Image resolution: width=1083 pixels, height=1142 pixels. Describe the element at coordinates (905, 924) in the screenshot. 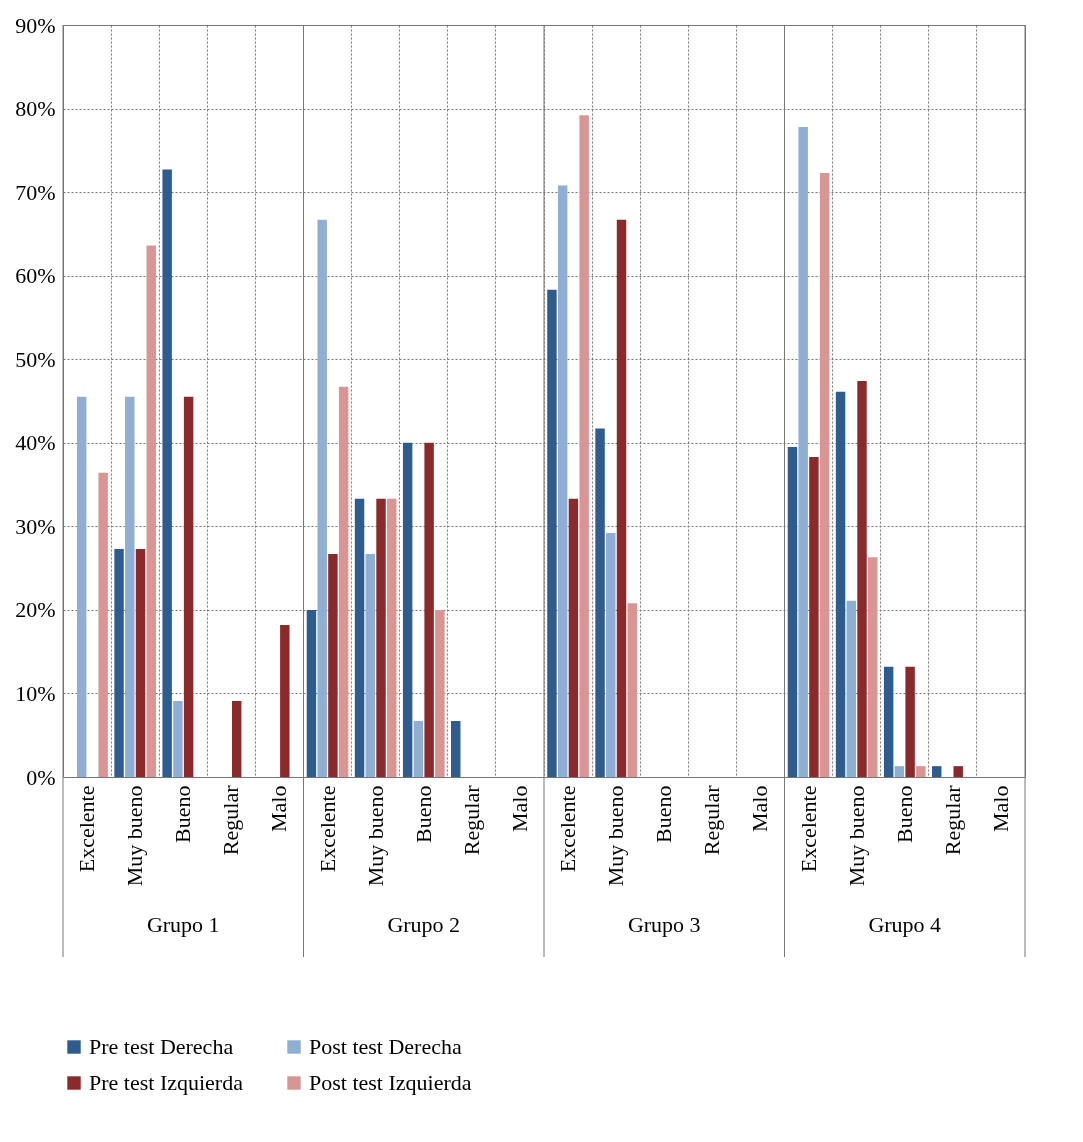

I see `text: Grupo 4` at that location.